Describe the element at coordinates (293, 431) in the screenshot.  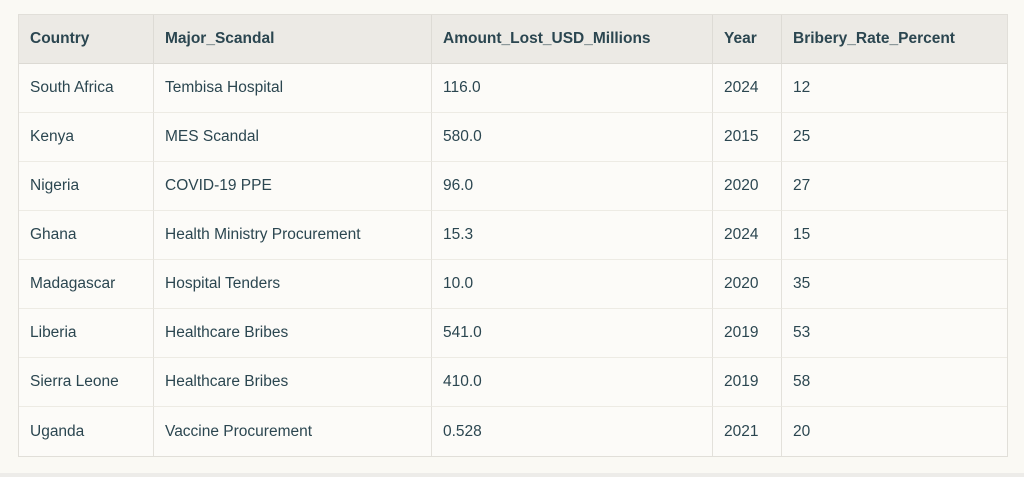
I see `cell-scandal: Vaccine Procurement` at that location.